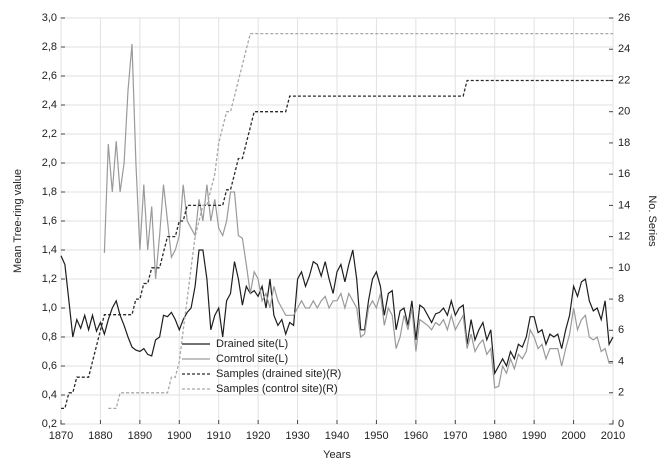 The width and height of the screenshot is (668, 464). I want to click on y-tick-label: 0,2, so click(49, 424).